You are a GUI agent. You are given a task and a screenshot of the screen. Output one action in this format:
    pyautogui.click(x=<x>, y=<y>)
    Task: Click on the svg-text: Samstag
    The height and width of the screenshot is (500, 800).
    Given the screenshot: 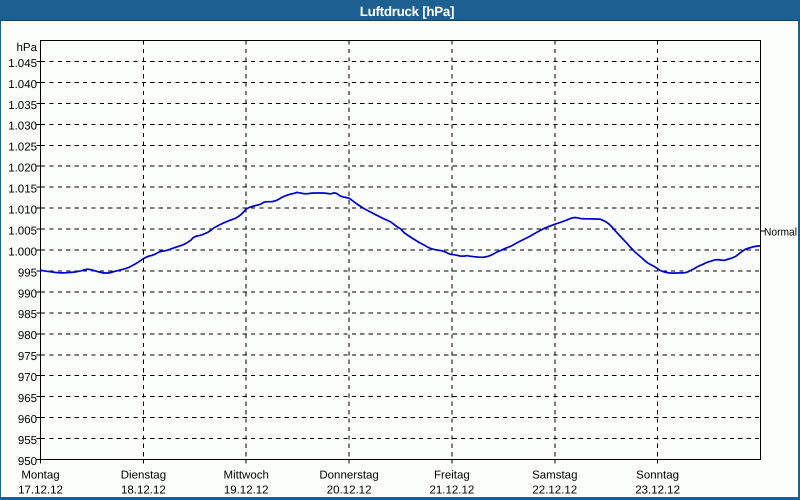 What is the action you would take?
    pyautogui.click(x=554, y=476)
    